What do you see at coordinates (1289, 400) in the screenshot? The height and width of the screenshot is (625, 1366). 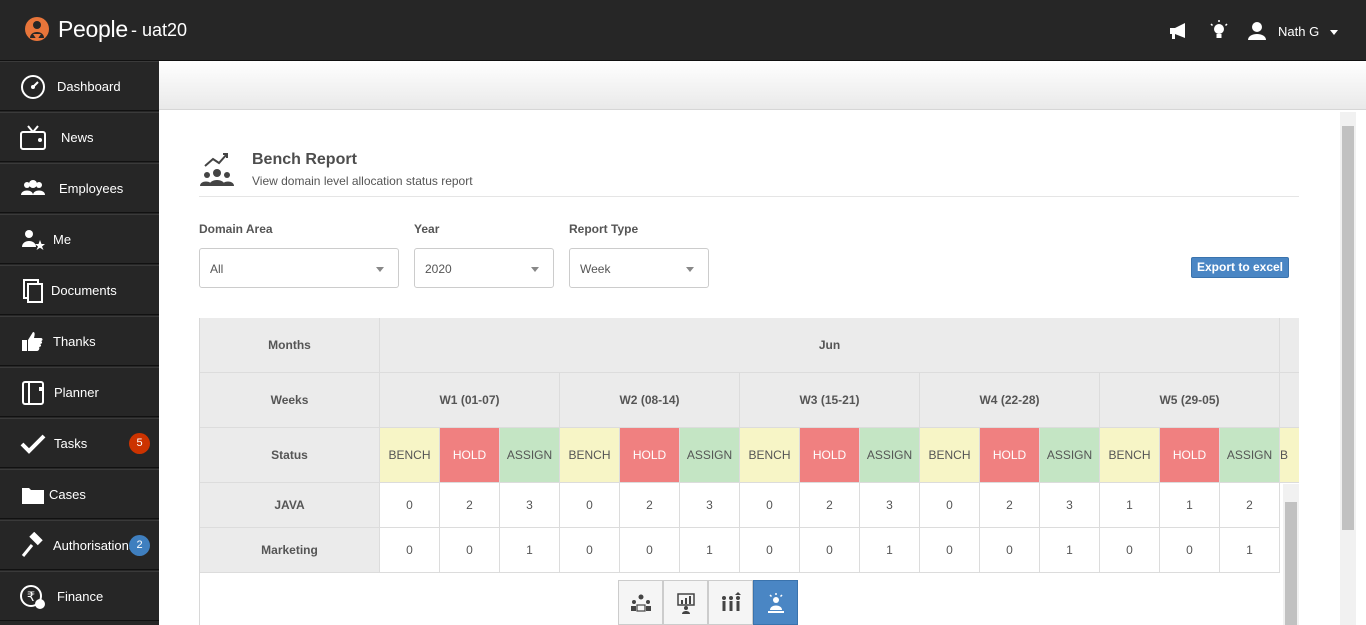 I see `next-week-header` at bounding box center [1289, 400].